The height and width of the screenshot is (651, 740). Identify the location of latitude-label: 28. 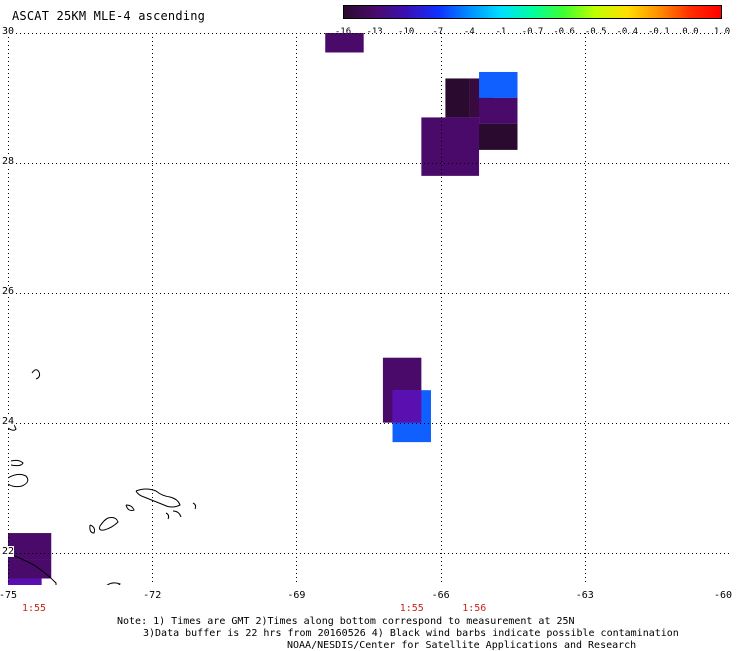
(8, 161).